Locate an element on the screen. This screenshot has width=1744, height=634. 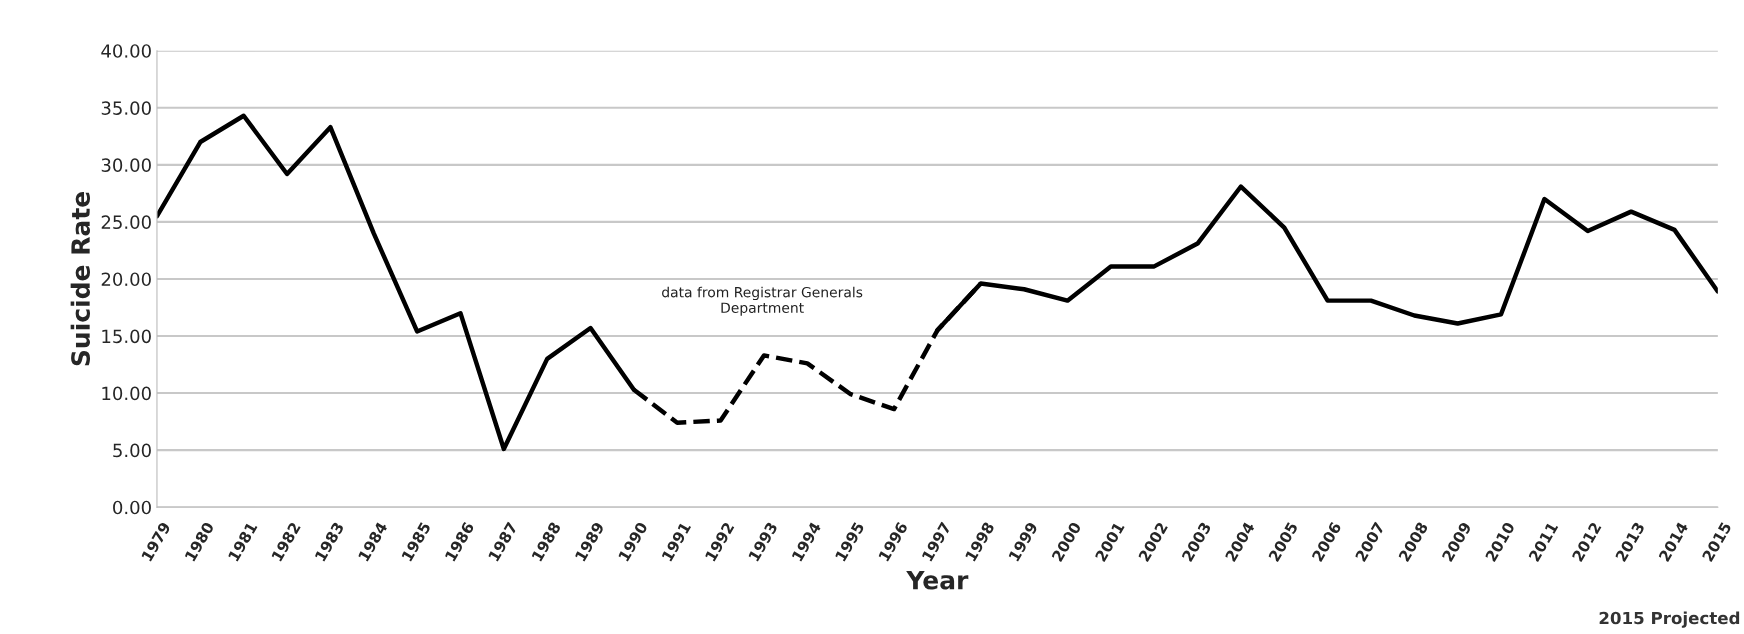
y-axis-title: Suicide Rate is located at coordinates (80, 279).